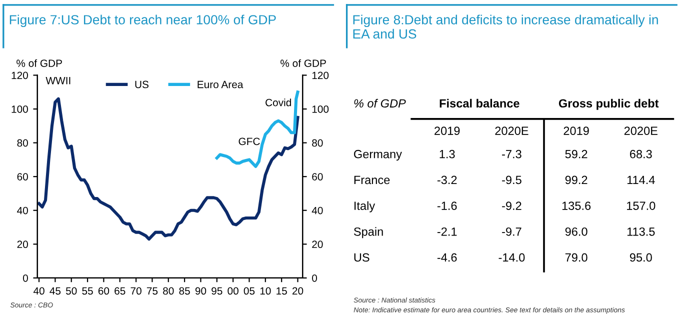 The image size is (680, 327). What do you see at coordinates (320, 76) in the screenshot?
I see `y2-tick-label: 120` at bounding box center [320, 76].